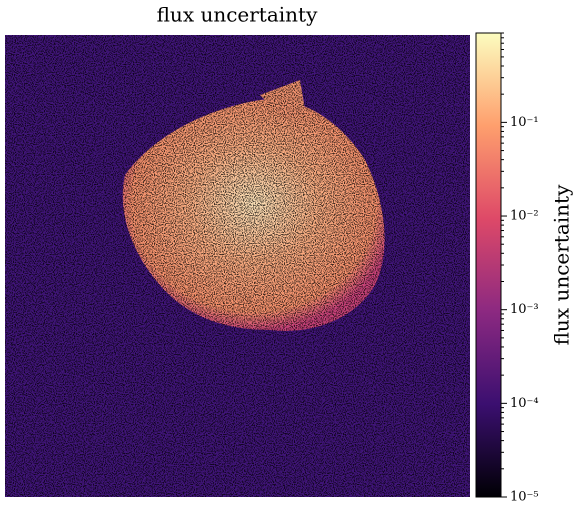 This screenshot has width=573, height=507. Describe the element at coordinates (561, 264) in the screenshot. I see `colorbar-label: flux uncertainty` at that location.